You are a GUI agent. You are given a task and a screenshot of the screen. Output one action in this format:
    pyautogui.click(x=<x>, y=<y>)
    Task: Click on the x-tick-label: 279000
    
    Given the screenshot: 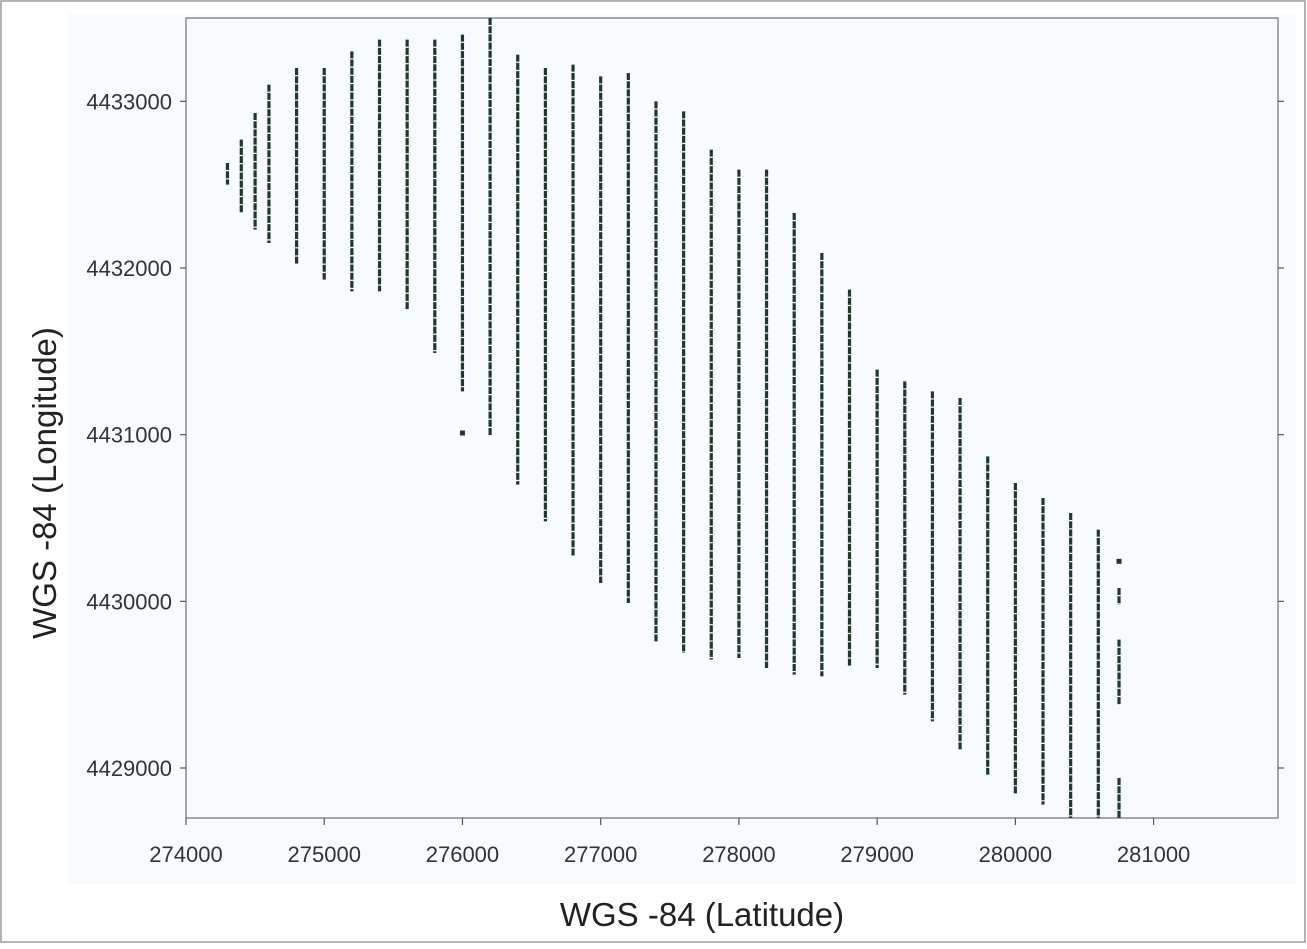 What is the action you would take?
    pyautogui.click(x=876, y=854)
    